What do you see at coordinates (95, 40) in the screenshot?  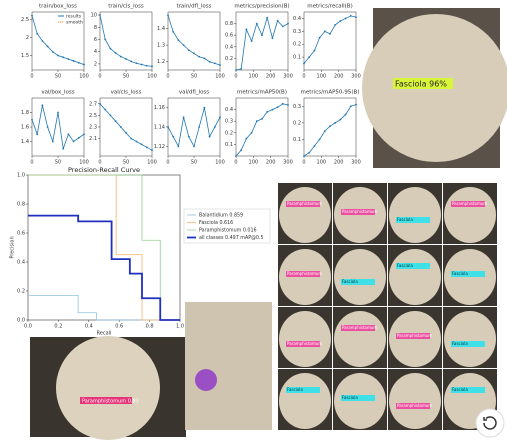 I see `y-tick-label: 6` at bounding box center [95, 40].